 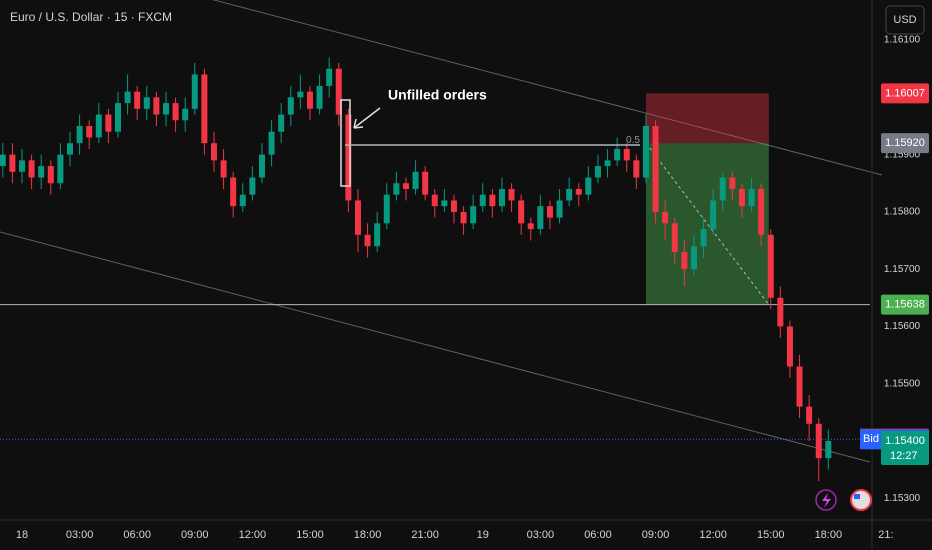 What do you see at coordinates (905, 447) in the screenshot?
I see `price-tag` at bounding box center [905, 447].